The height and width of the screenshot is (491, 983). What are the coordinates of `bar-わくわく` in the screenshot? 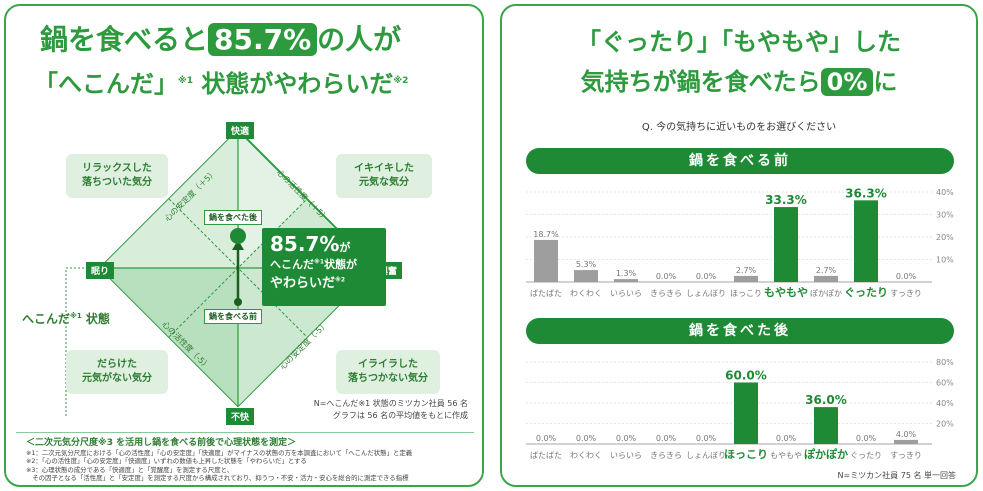 It's located at (586, 276).